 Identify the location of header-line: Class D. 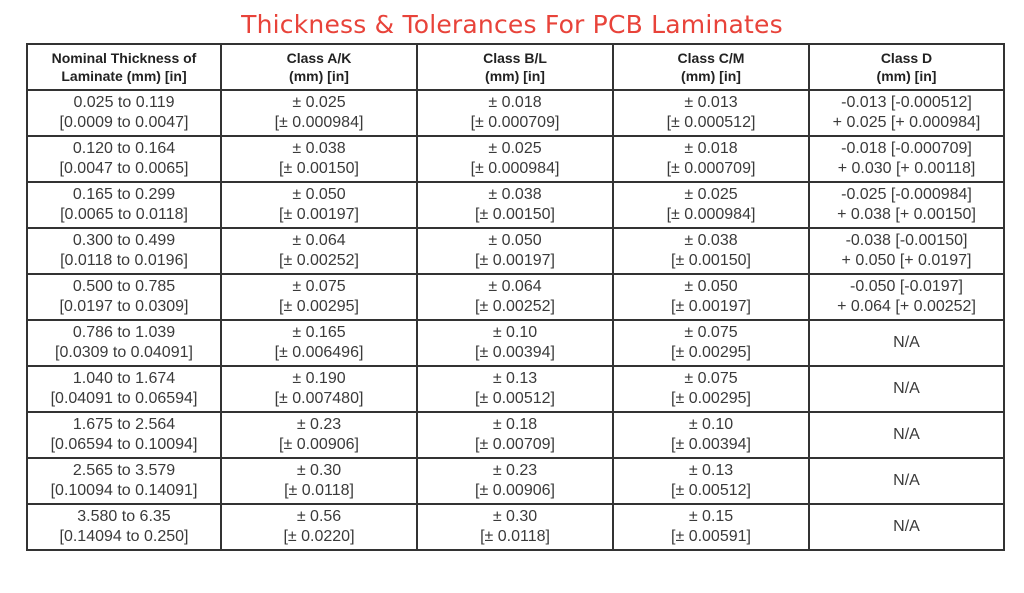
(906, 58).